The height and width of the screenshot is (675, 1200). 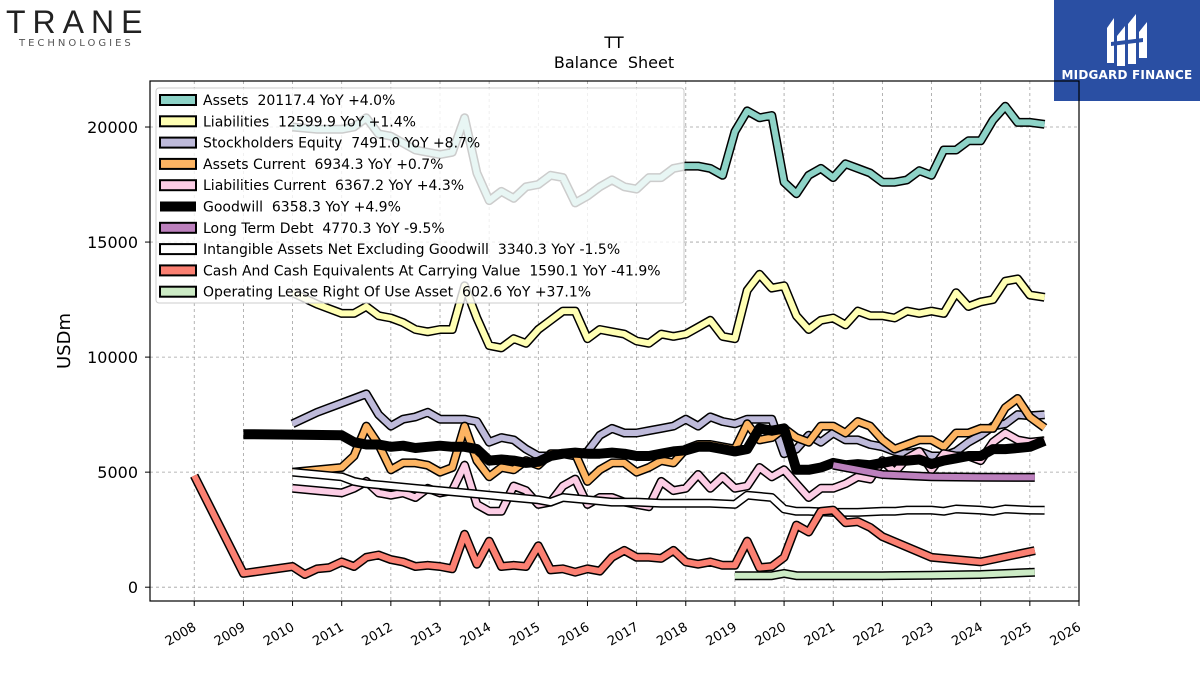 What do you see at coordinates (299, 101) in the screenshot?
I see `legend-label: Assets 20117.4 YoY +4.0%` at bounding box center [299, 101].